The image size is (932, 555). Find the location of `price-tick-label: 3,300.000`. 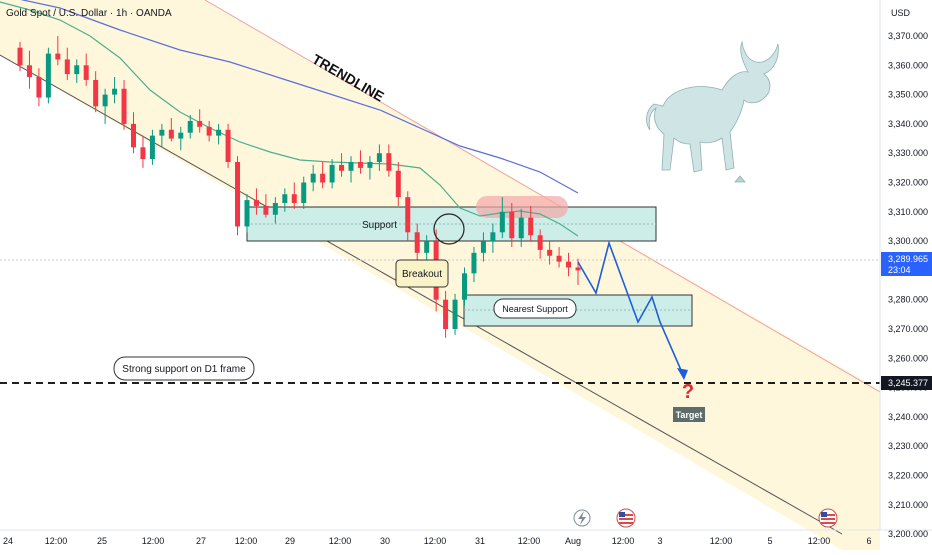

price-tick-label: 3,300.000 is located at coordinates (908, 241).